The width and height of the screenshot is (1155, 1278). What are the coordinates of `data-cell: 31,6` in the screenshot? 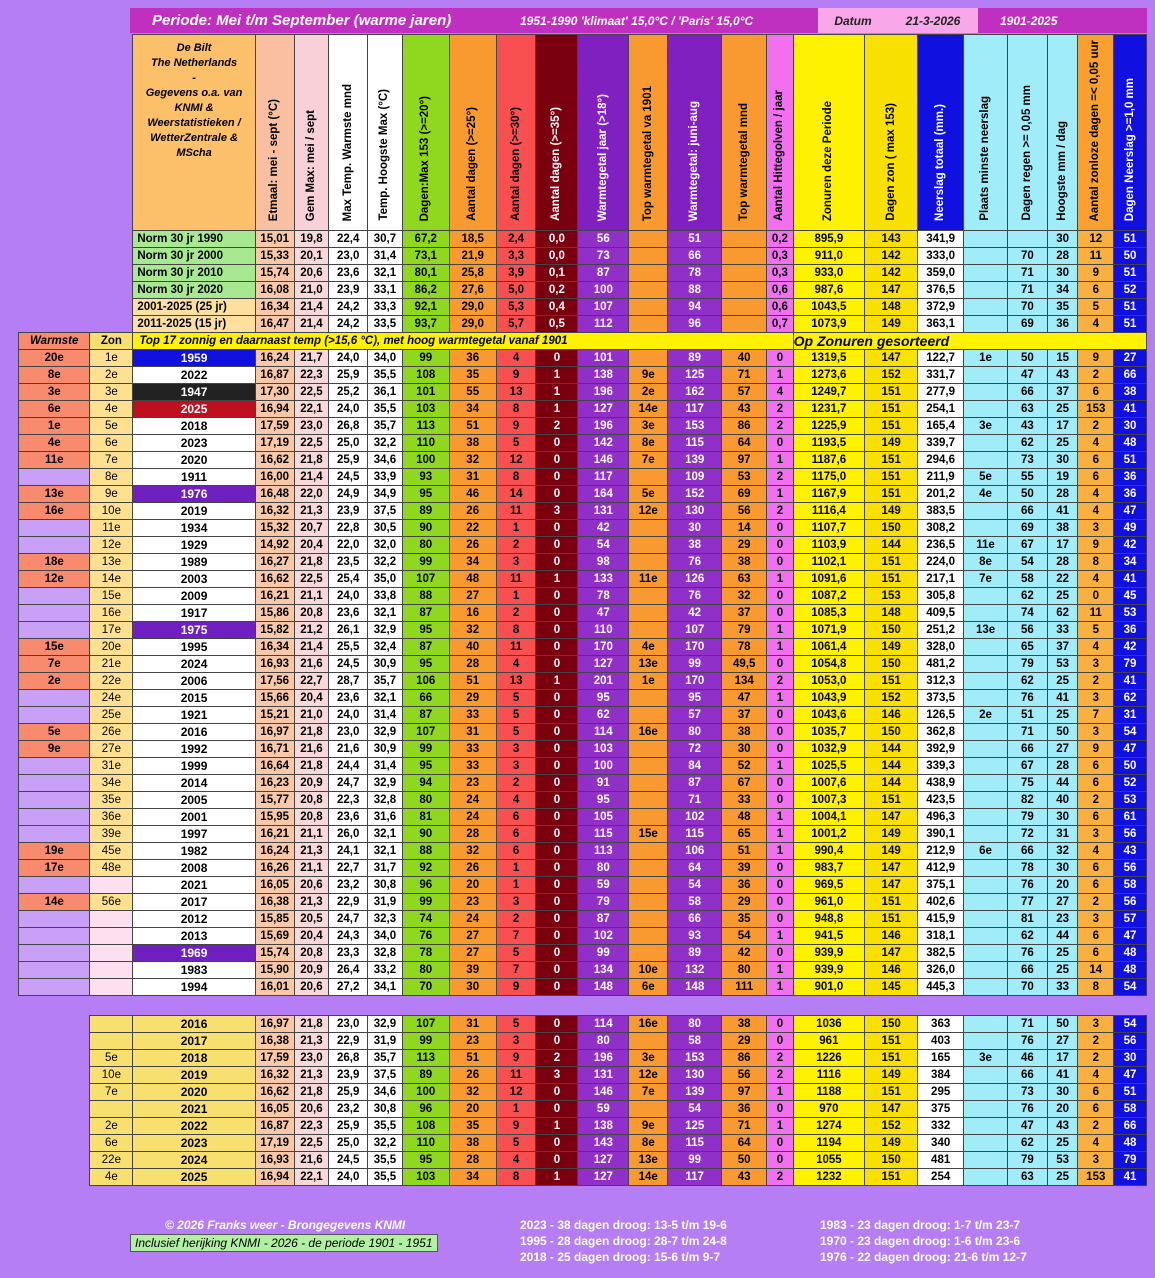 It's located at (385, 817).